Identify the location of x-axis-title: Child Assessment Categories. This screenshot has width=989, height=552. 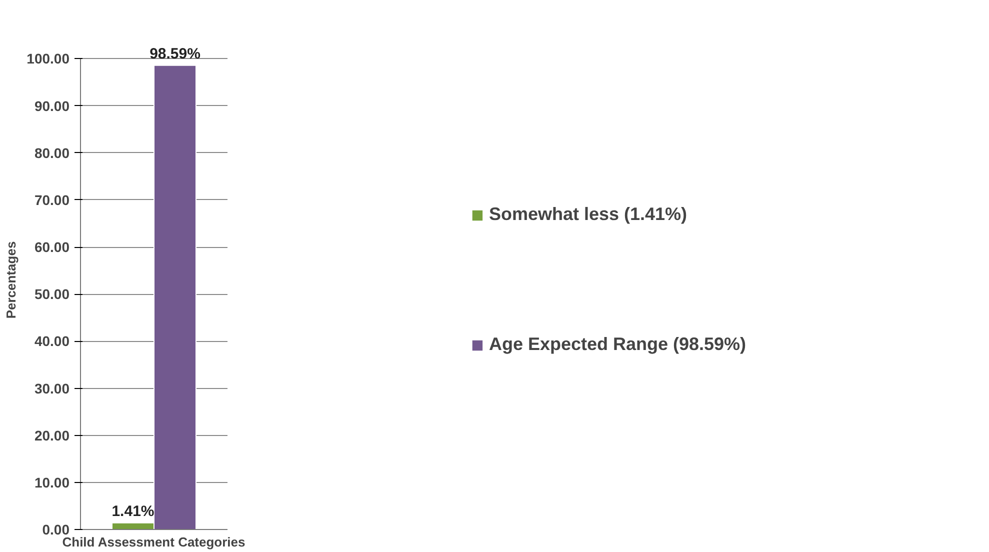
(154, 542).